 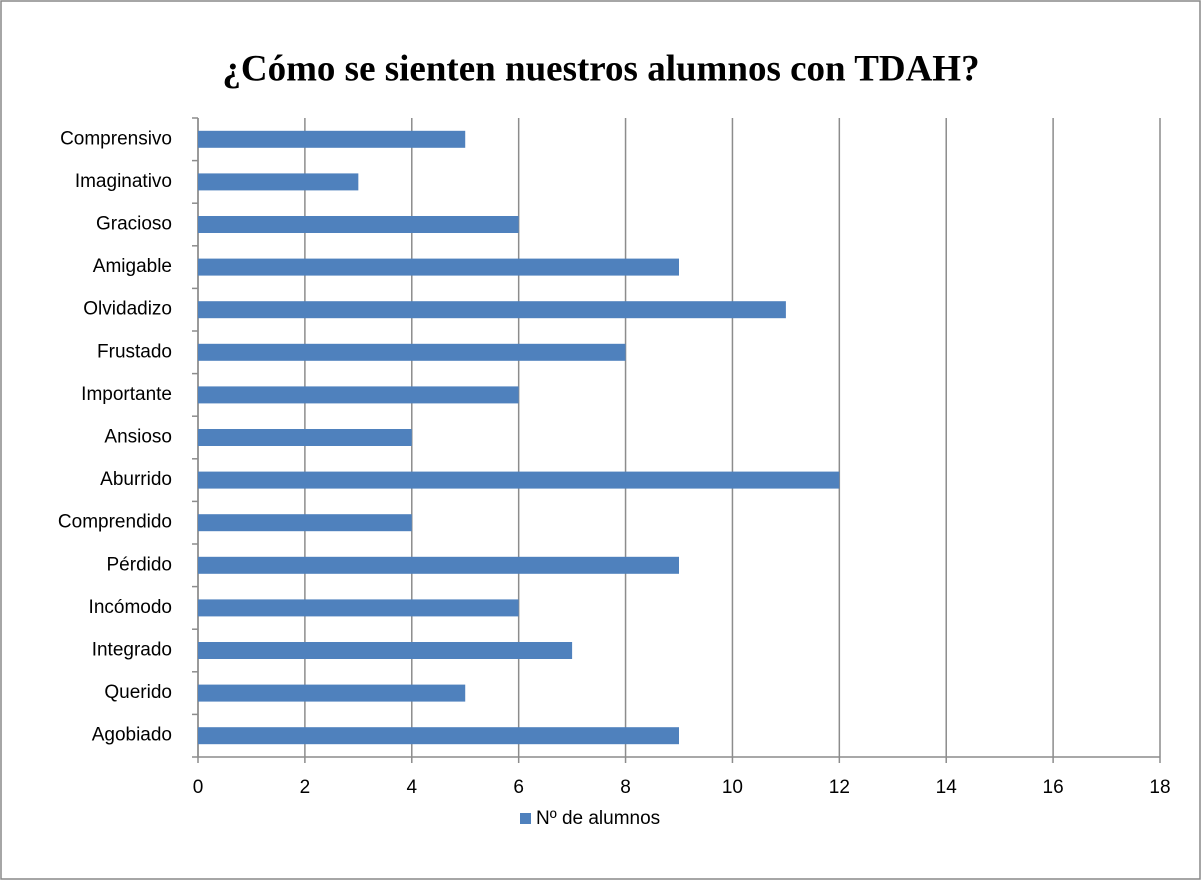 I want to click on legend-swatch, so click(x=525, y=818).